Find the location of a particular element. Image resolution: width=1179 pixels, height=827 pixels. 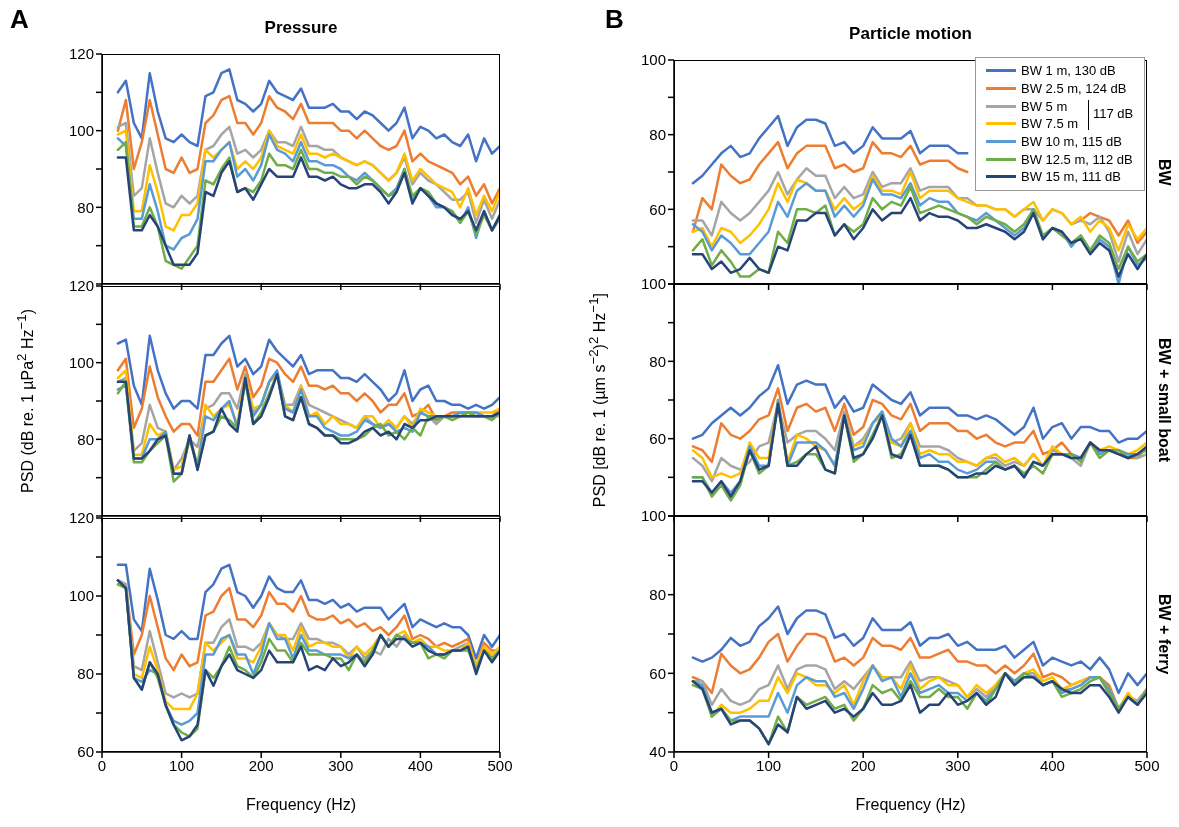

text: BW + ferry is located at coordinates (1164, 634).